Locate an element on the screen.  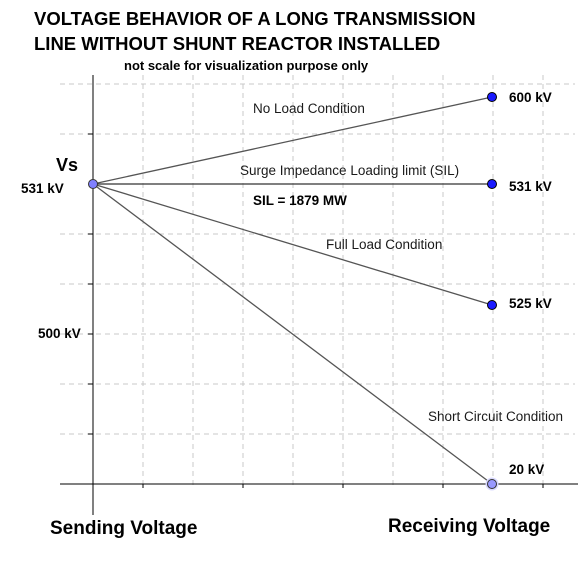
short-circuit-point is located at coordinates (492, 484).